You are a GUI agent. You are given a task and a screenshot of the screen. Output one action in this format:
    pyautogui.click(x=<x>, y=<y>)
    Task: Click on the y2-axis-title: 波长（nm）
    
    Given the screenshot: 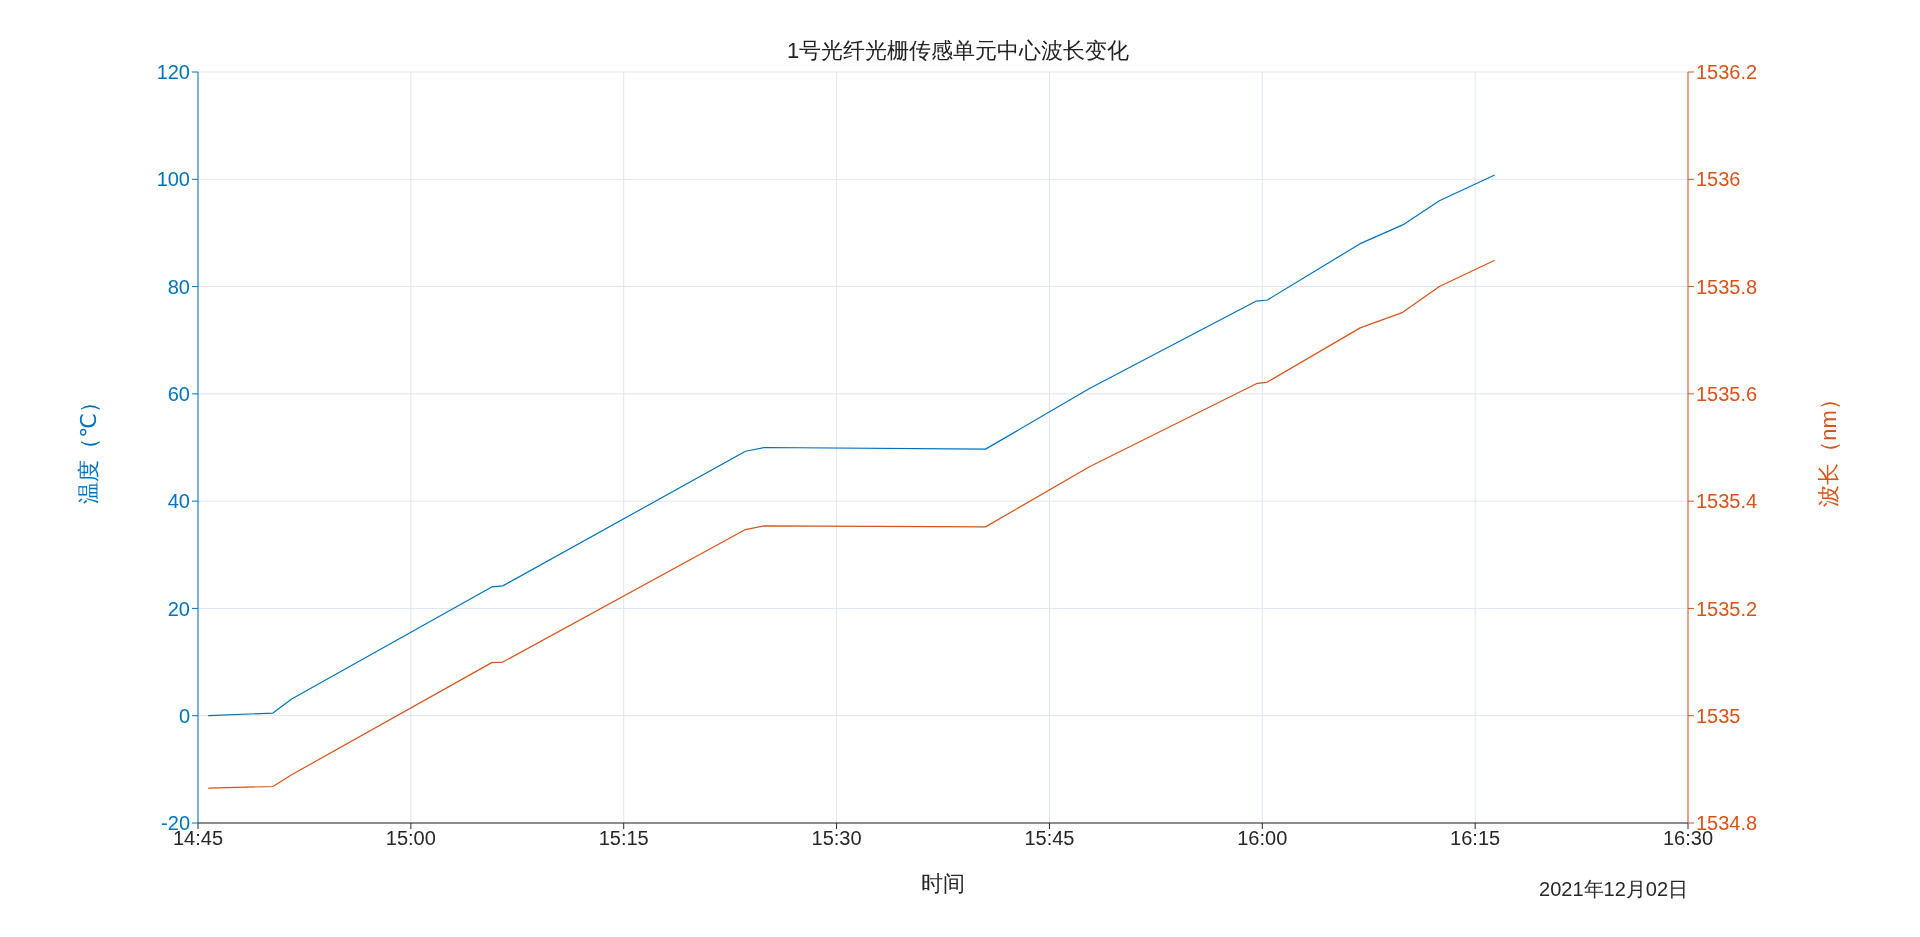 What is the action you would take?
    pyautogui.click(x=1828, y=447)
    